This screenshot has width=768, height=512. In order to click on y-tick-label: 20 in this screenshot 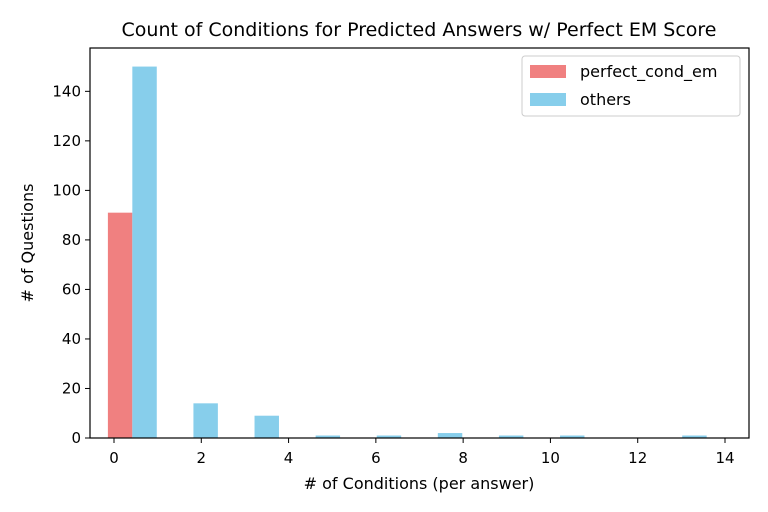, I will do `click(71, 388)`.